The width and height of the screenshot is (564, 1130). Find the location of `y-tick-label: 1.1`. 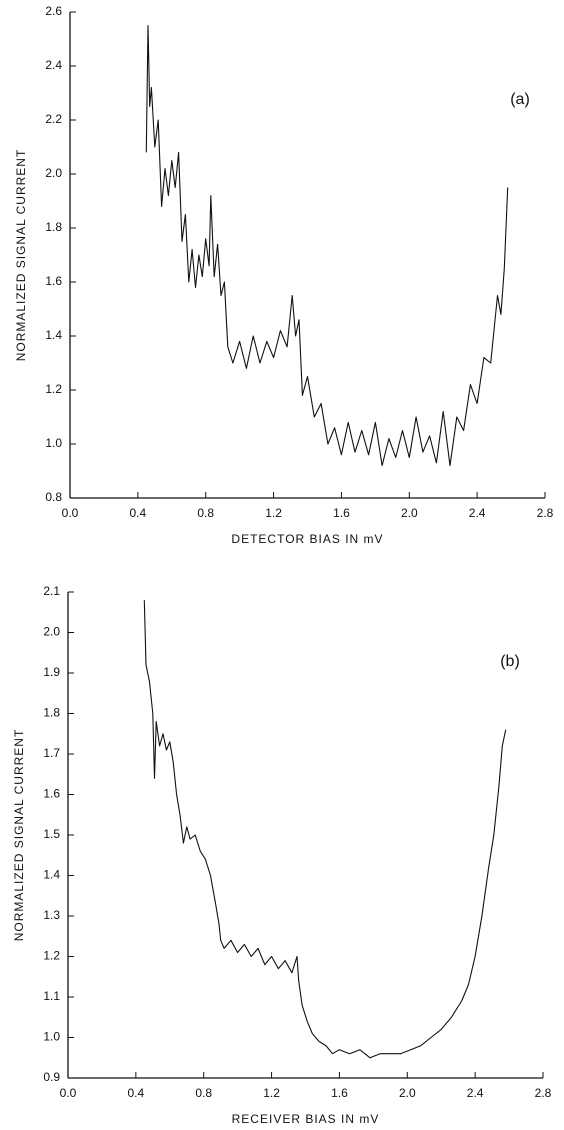

y-tick-label: 1.1 is located at coordinates (51, 996).